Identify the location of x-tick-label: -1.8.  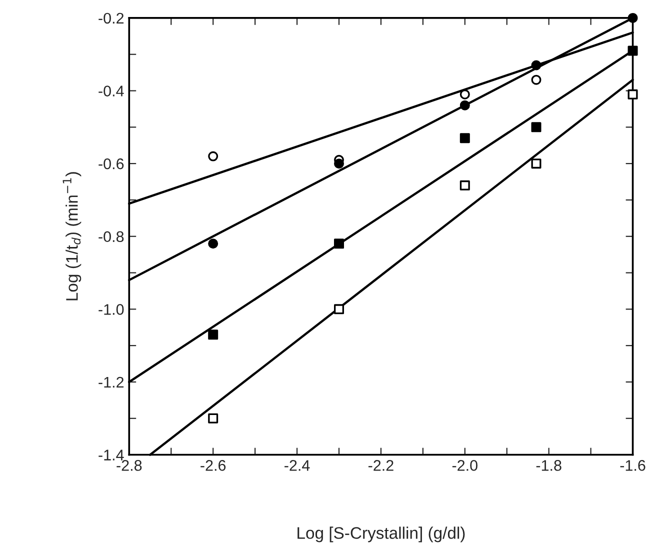
(549, 465).